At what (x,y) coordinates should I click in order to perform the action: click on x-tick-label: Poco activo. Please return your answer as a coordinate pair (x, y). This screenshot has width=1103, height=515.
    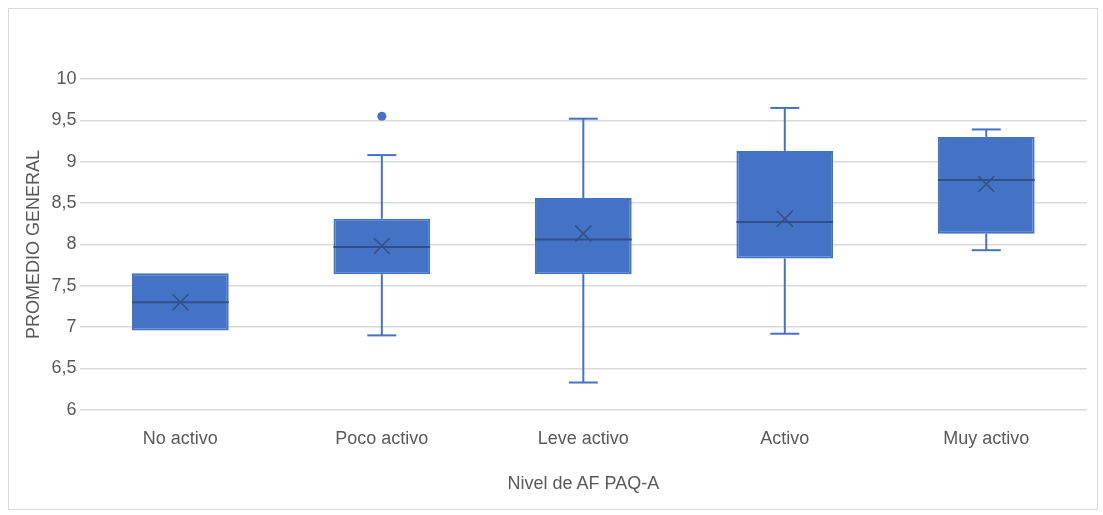
    Looking at the image, I should click on (382, 437).